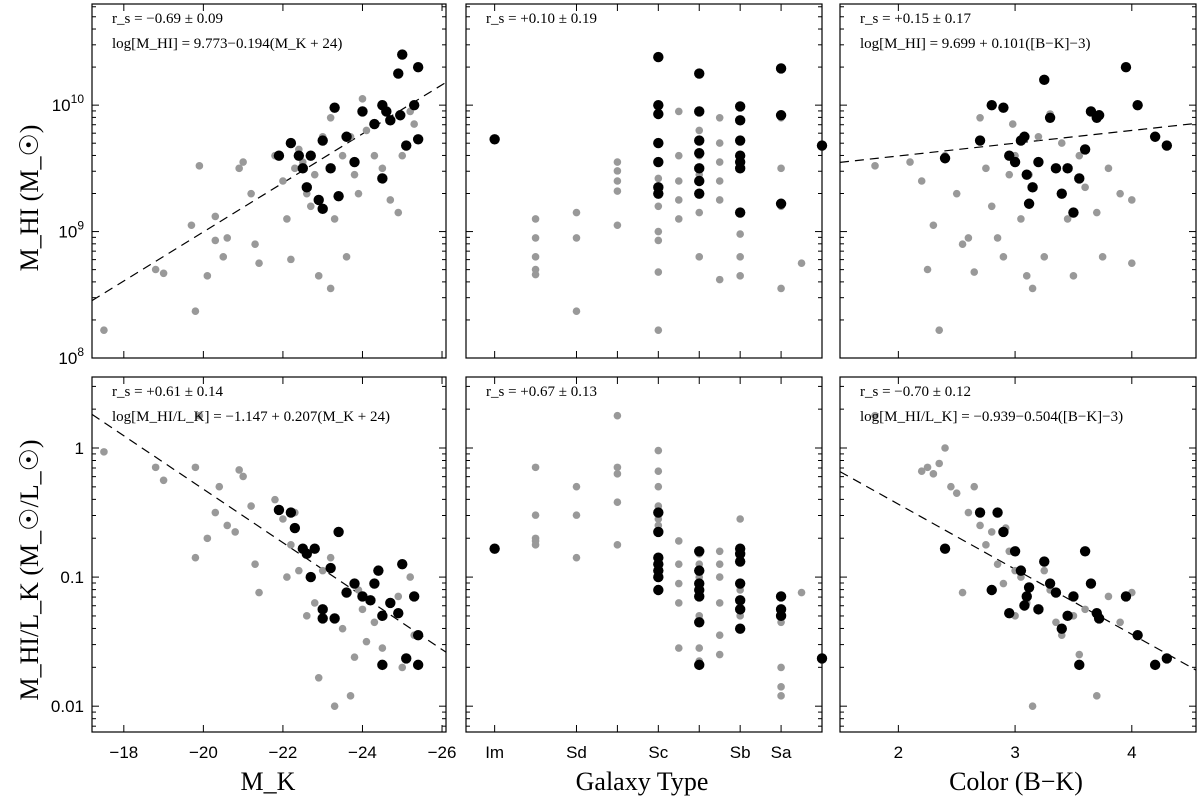  What do you see at coordinates (282, 752) in the screenshot?
I see `x-tick-label: −22` at bounding box center [282, 752].